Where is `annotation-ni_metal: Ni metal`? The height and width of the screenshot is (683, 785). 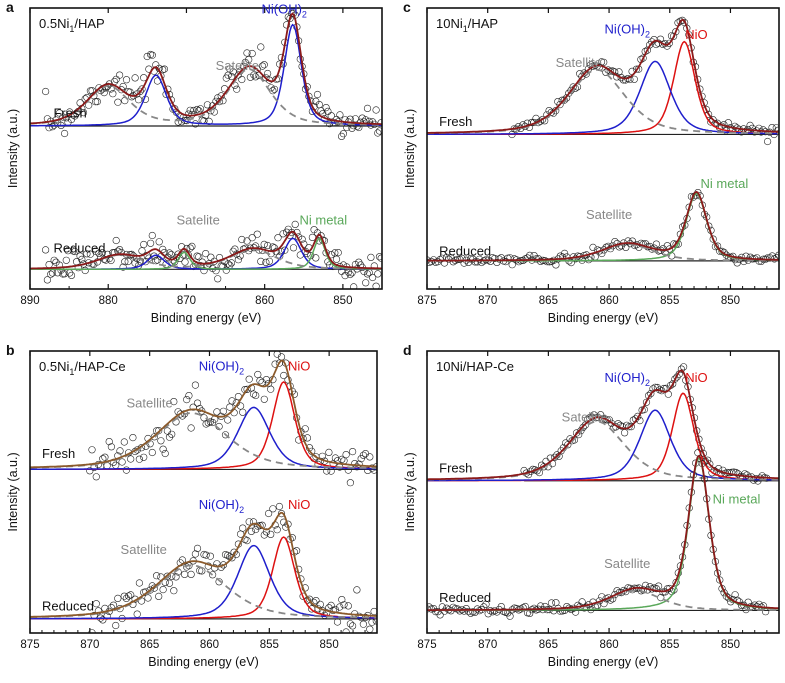 annotation-ni_metal: Ni metal is located at coordinates (323, 219).